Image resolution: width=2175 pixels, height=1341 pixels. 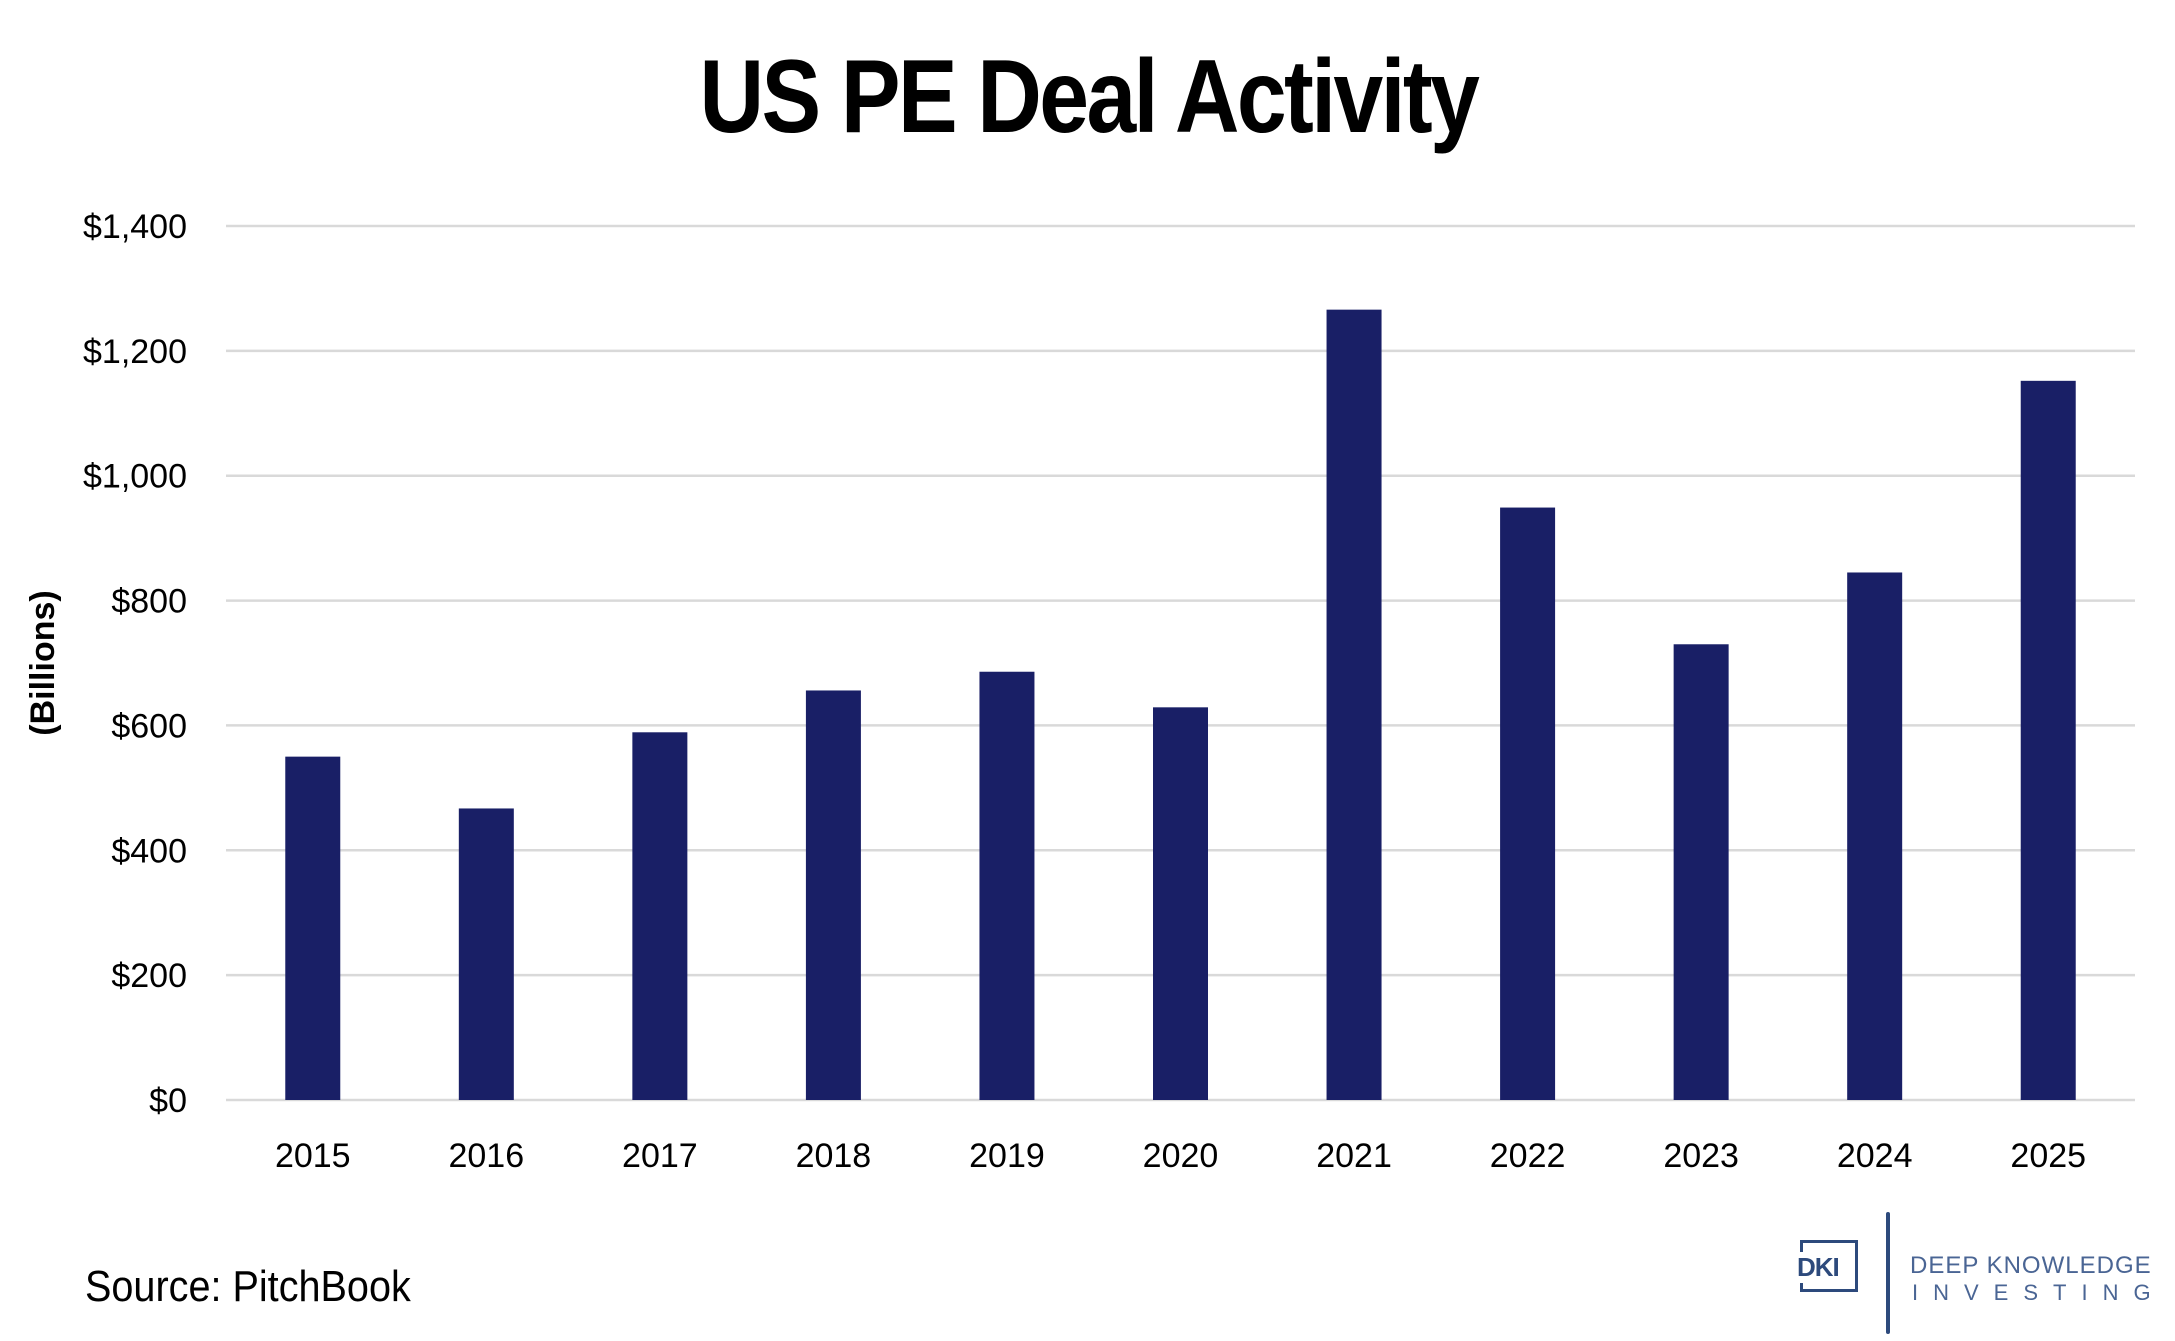 What do you see at coordinates (833, 895) in the screenshot?
I see `bar-2018` at bounding box center [833, 895].